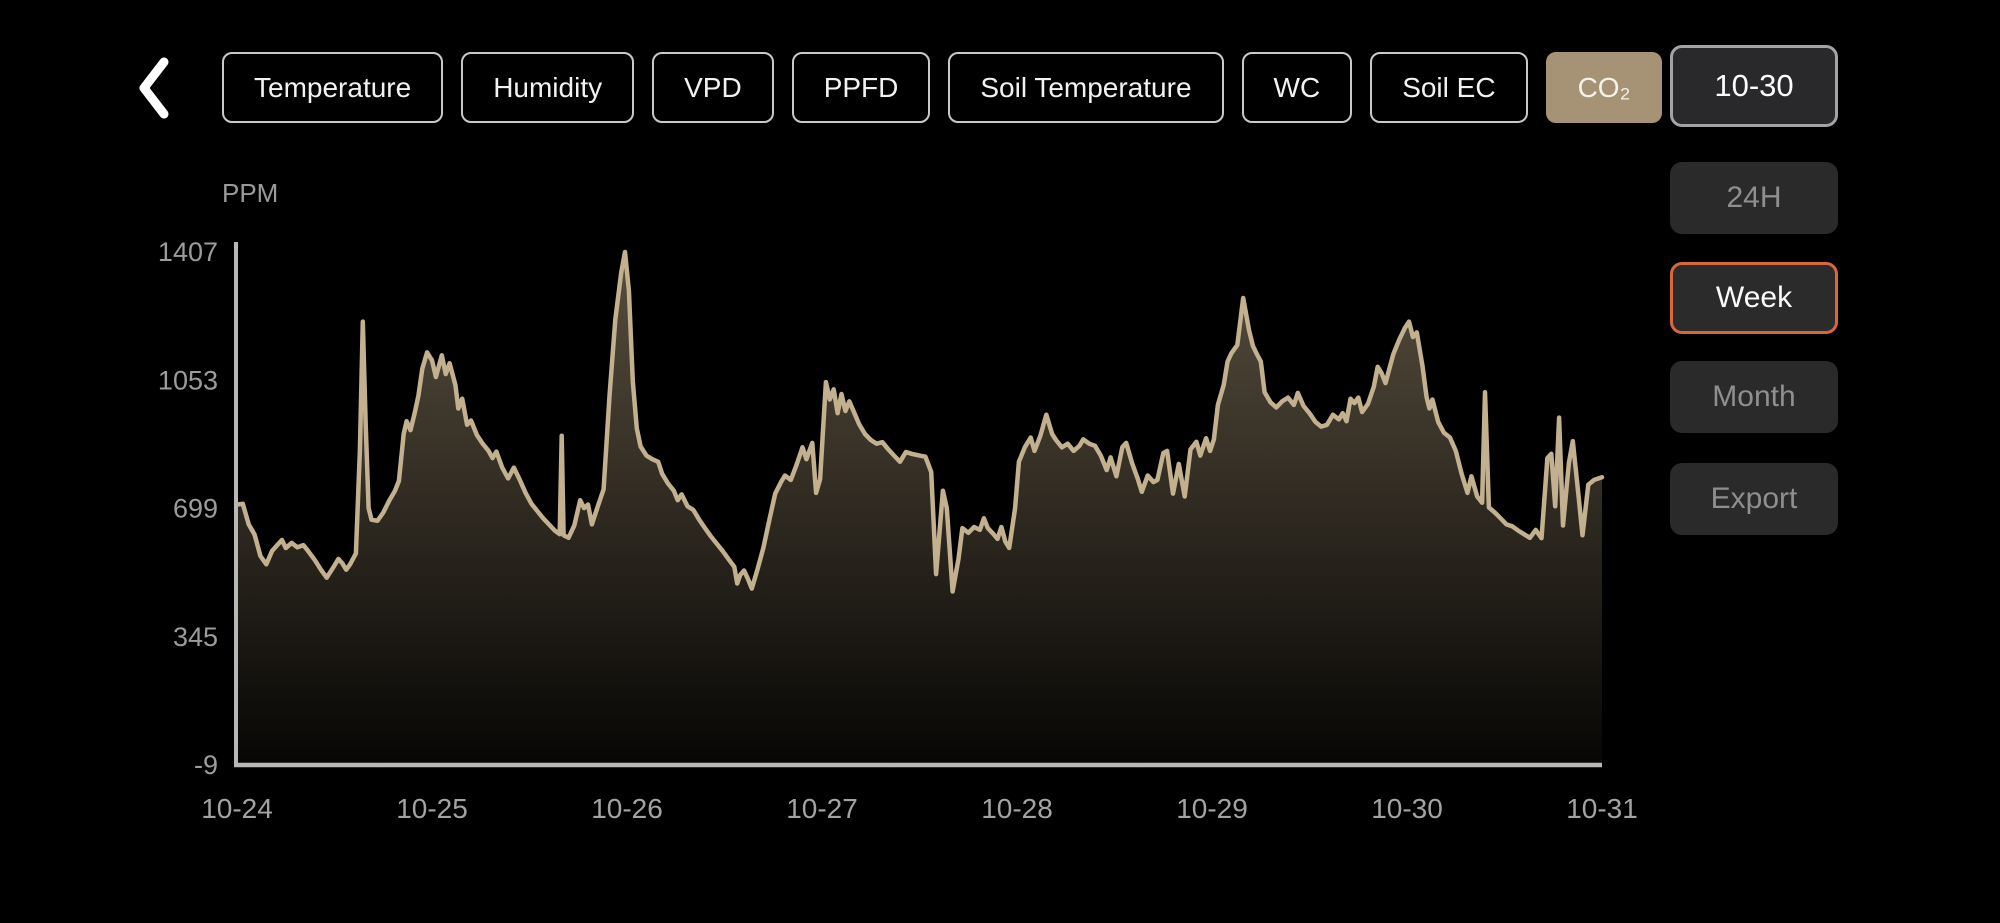 This screenshot has height=923, width=2000. What do you see at coordinates (919, 808) in the screenshot?
I see `x-axis-tick-labels: 10-24 10-25 10-26 10-27 10-28 10-29 10-30 10-31` at bounding box center [919, 808].